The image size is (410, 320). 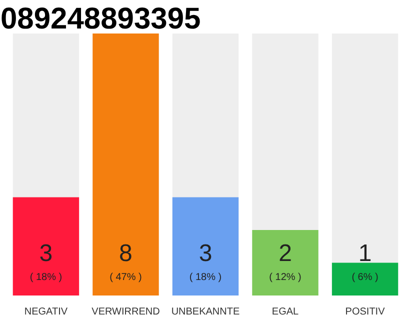 What do you see at coordinates (46, 312) in the screenshot?
I see `x-tick-label: NEGATIV` at bounding box center [46, 312].